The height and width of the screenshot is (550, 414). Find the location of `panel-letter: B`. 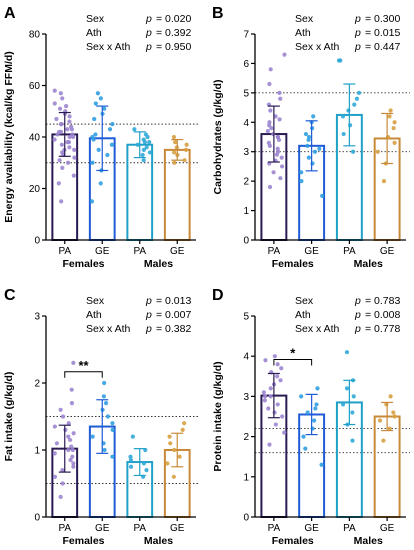

panel-letter: B is located at coordinates (218, 13).